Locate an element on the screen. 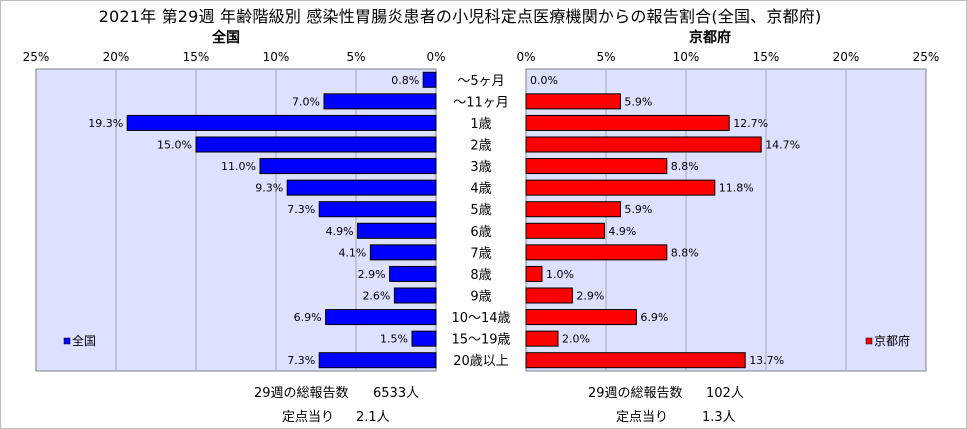 The image size is (967, 429). bar-data-label: 1.5% is located at coordinates (394, 339).